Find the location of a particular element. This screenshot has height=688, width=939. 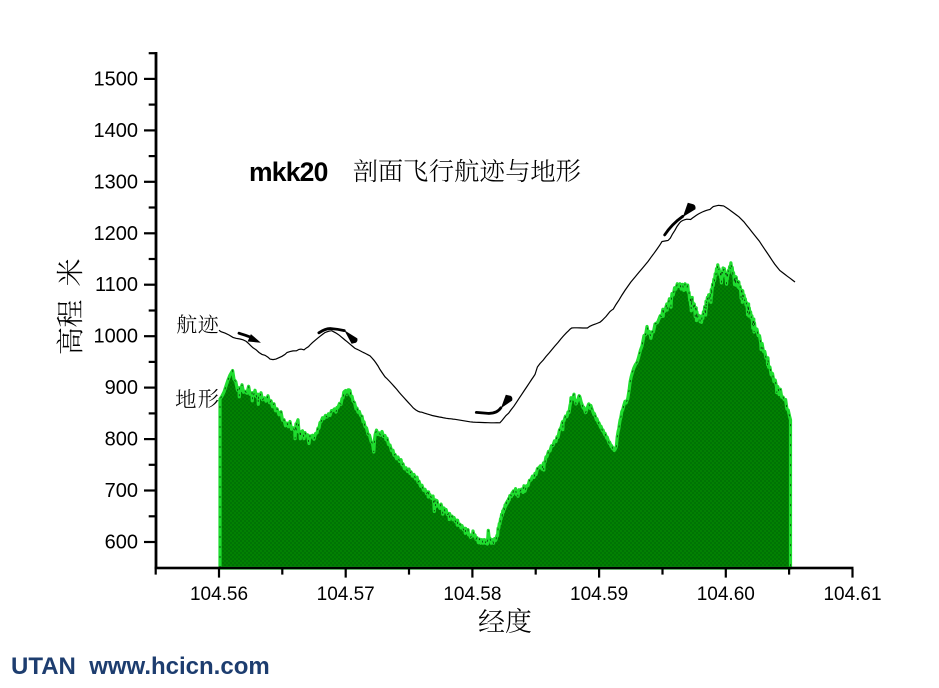

svg-text: 900 is located at coordinates (121, 388).